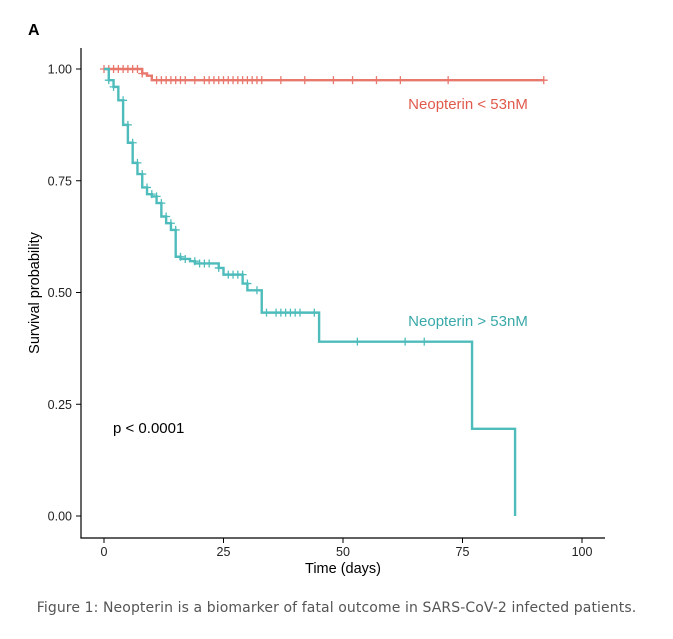 This screenshot has height=639, width=673. Describe the element at coordinates (343, 569) in the screenshot. I see `x-axis-title: Time (days)` at that location.